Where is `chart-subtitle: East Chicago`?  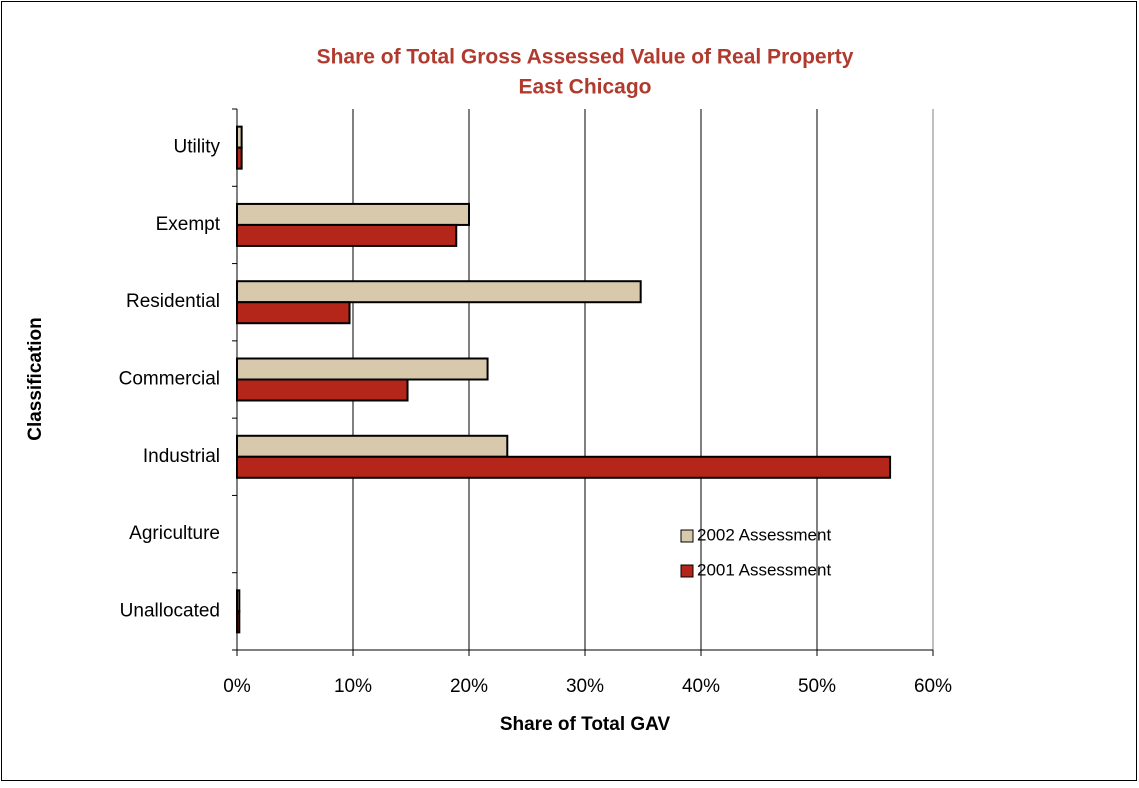
chart-subtitle: East Chicago is located at coordinates (584, 87).